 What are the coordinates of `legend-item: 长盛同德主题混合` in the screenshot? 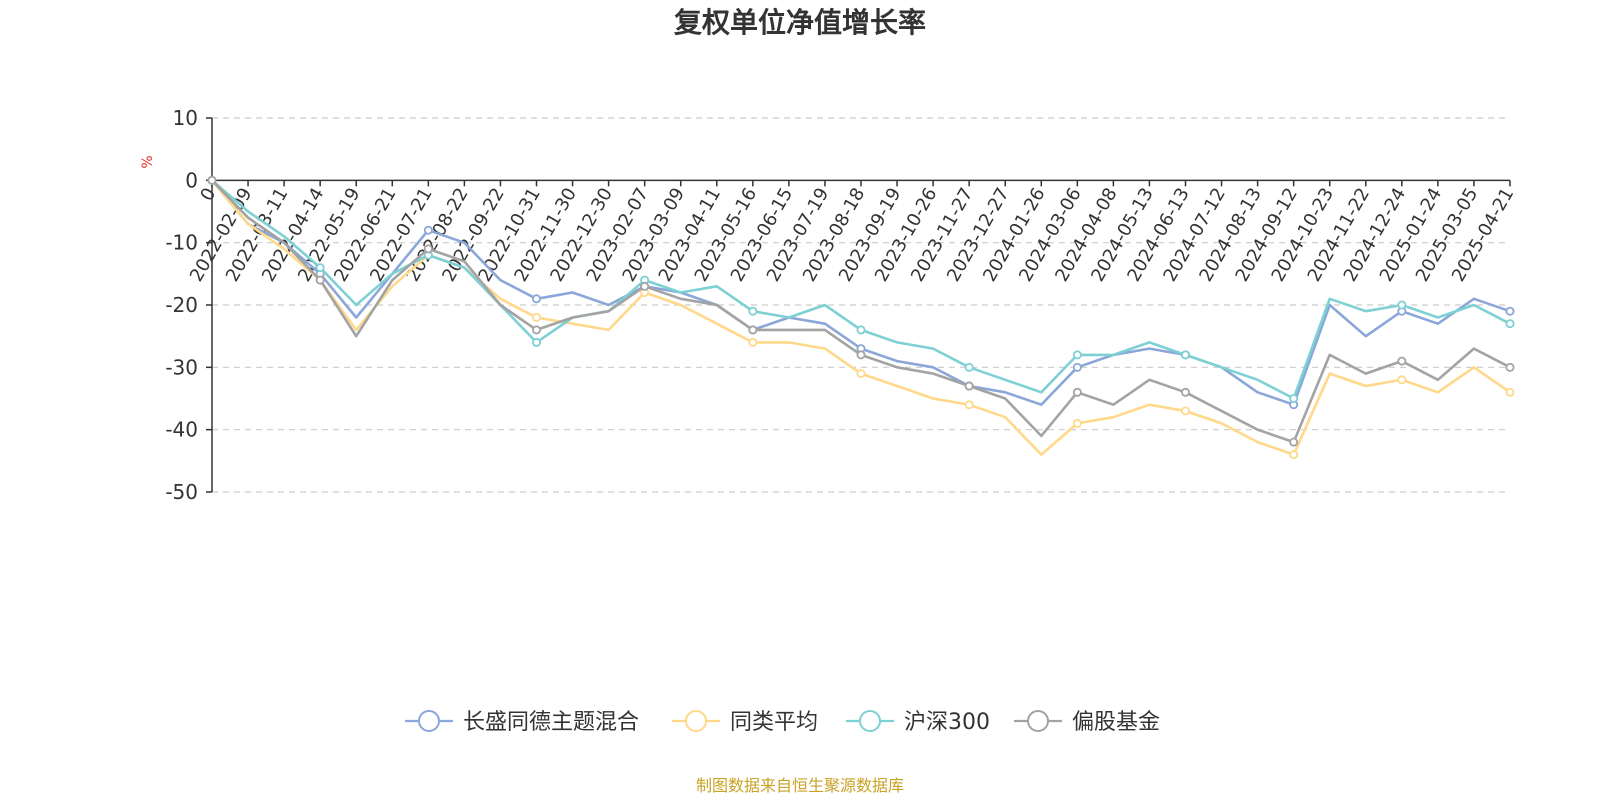 It's located at (522, 722).